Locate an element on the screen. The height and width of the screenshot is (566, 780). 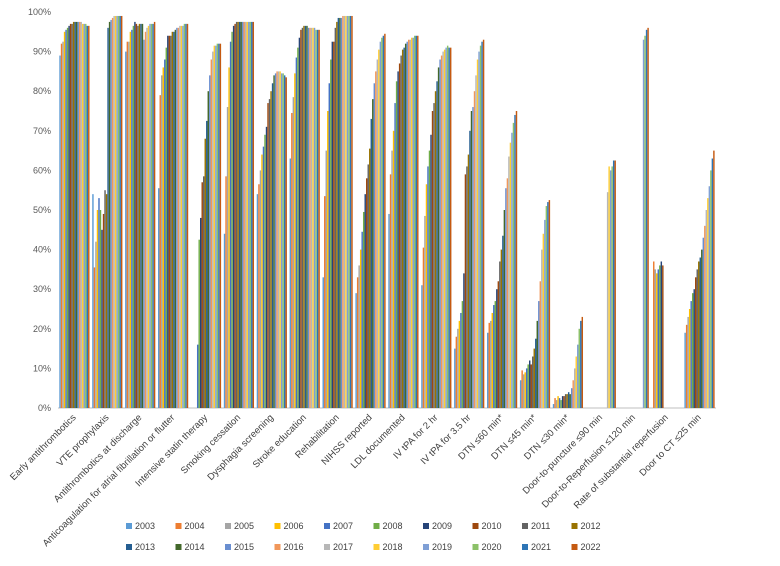
legend-label: 2012 is located at coordinates (591, 526).